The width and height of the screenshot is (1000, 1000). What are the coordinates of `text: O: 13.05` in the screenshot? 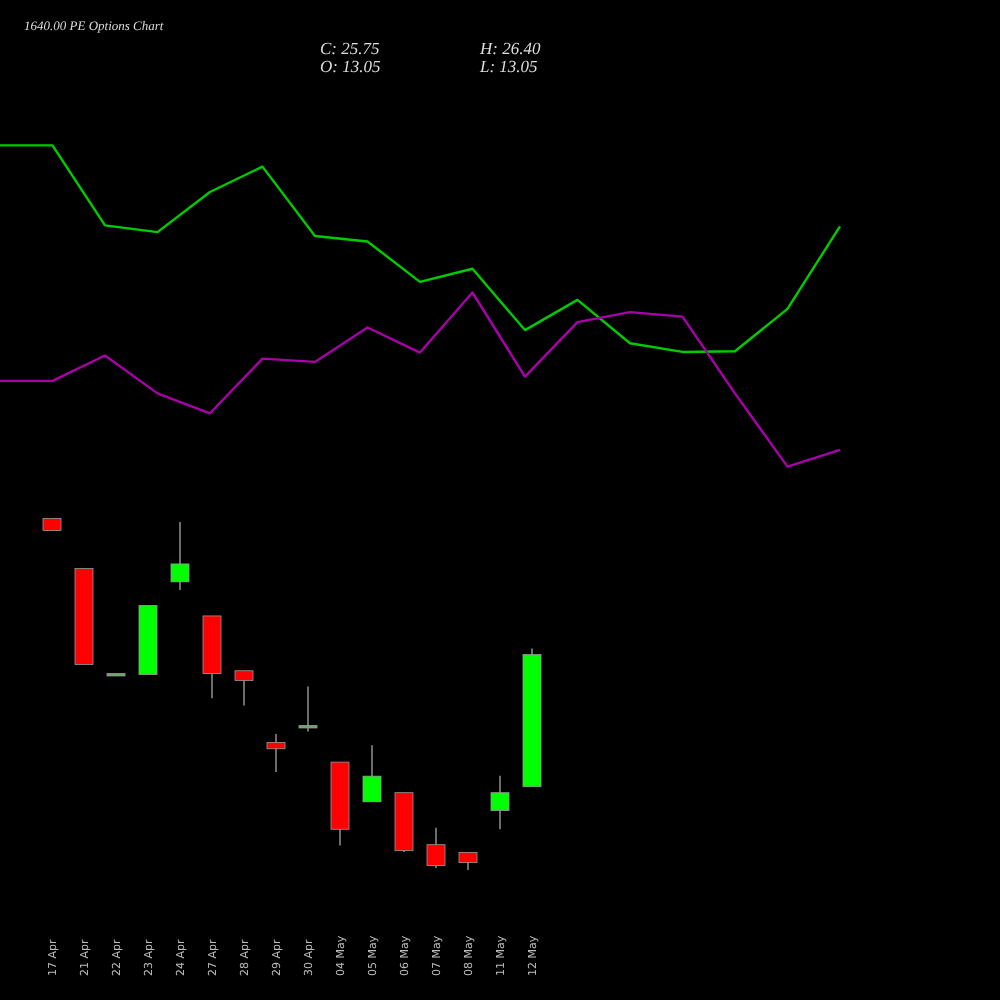 It's located at (350, 66).